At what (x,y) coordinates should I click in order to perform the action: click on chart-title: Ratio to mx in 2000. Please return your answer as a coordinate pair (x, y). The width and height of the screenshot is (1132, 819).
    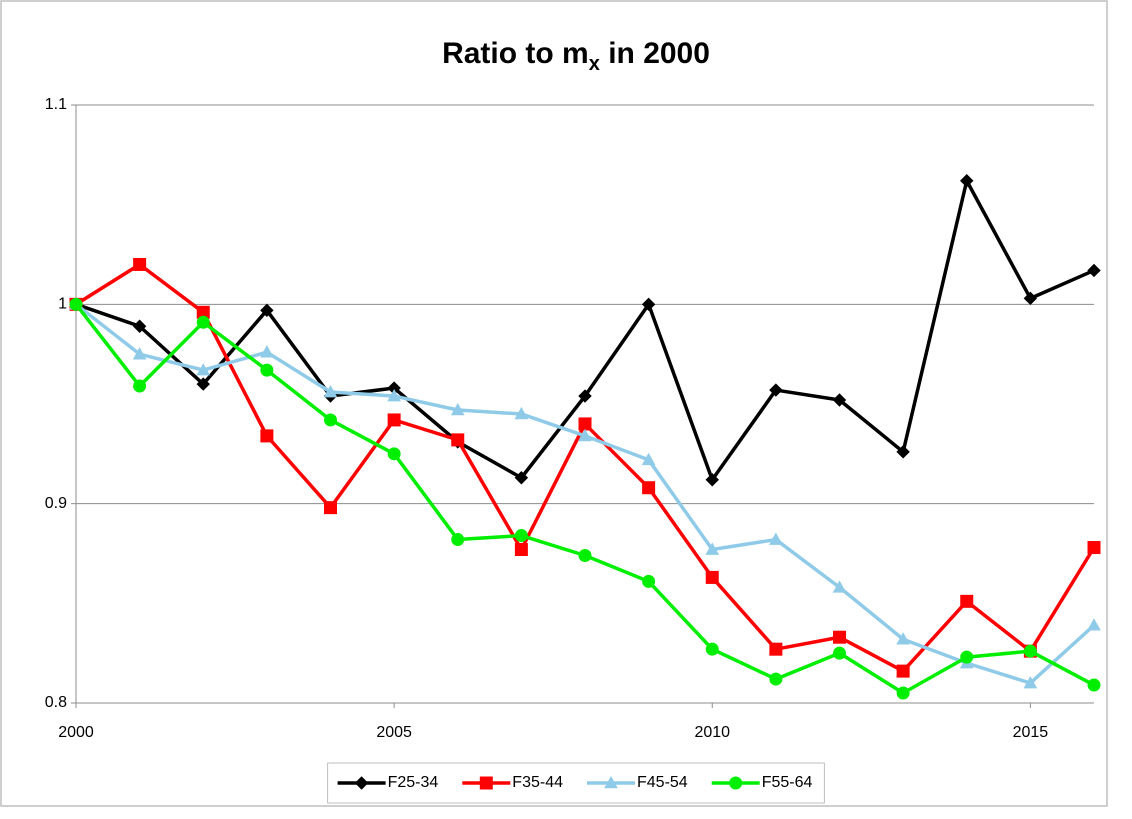
    Looking at the image, I should click on (576, 56).